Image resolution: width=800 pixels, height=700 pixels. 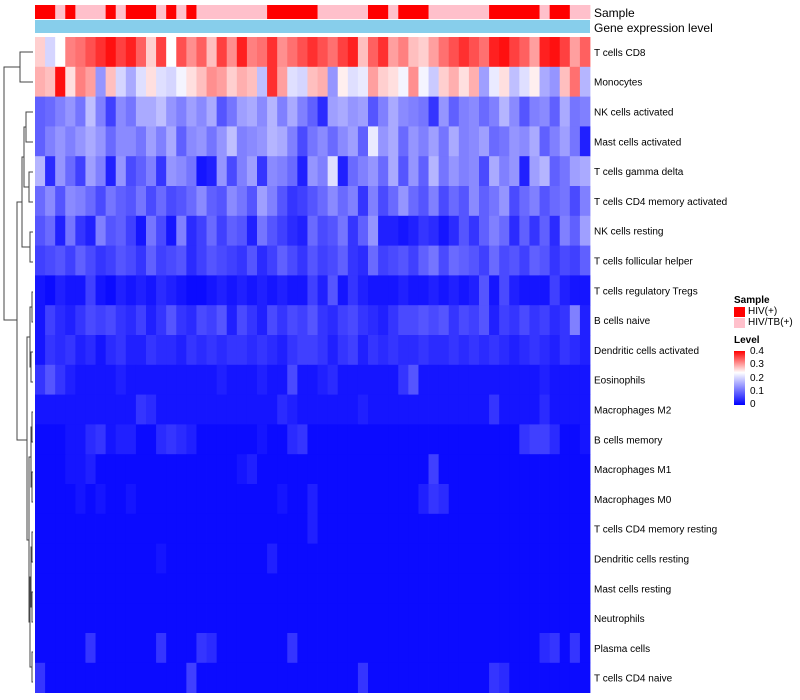 I want to click on row-label: Eosinophils, so click(x=619, y=381).